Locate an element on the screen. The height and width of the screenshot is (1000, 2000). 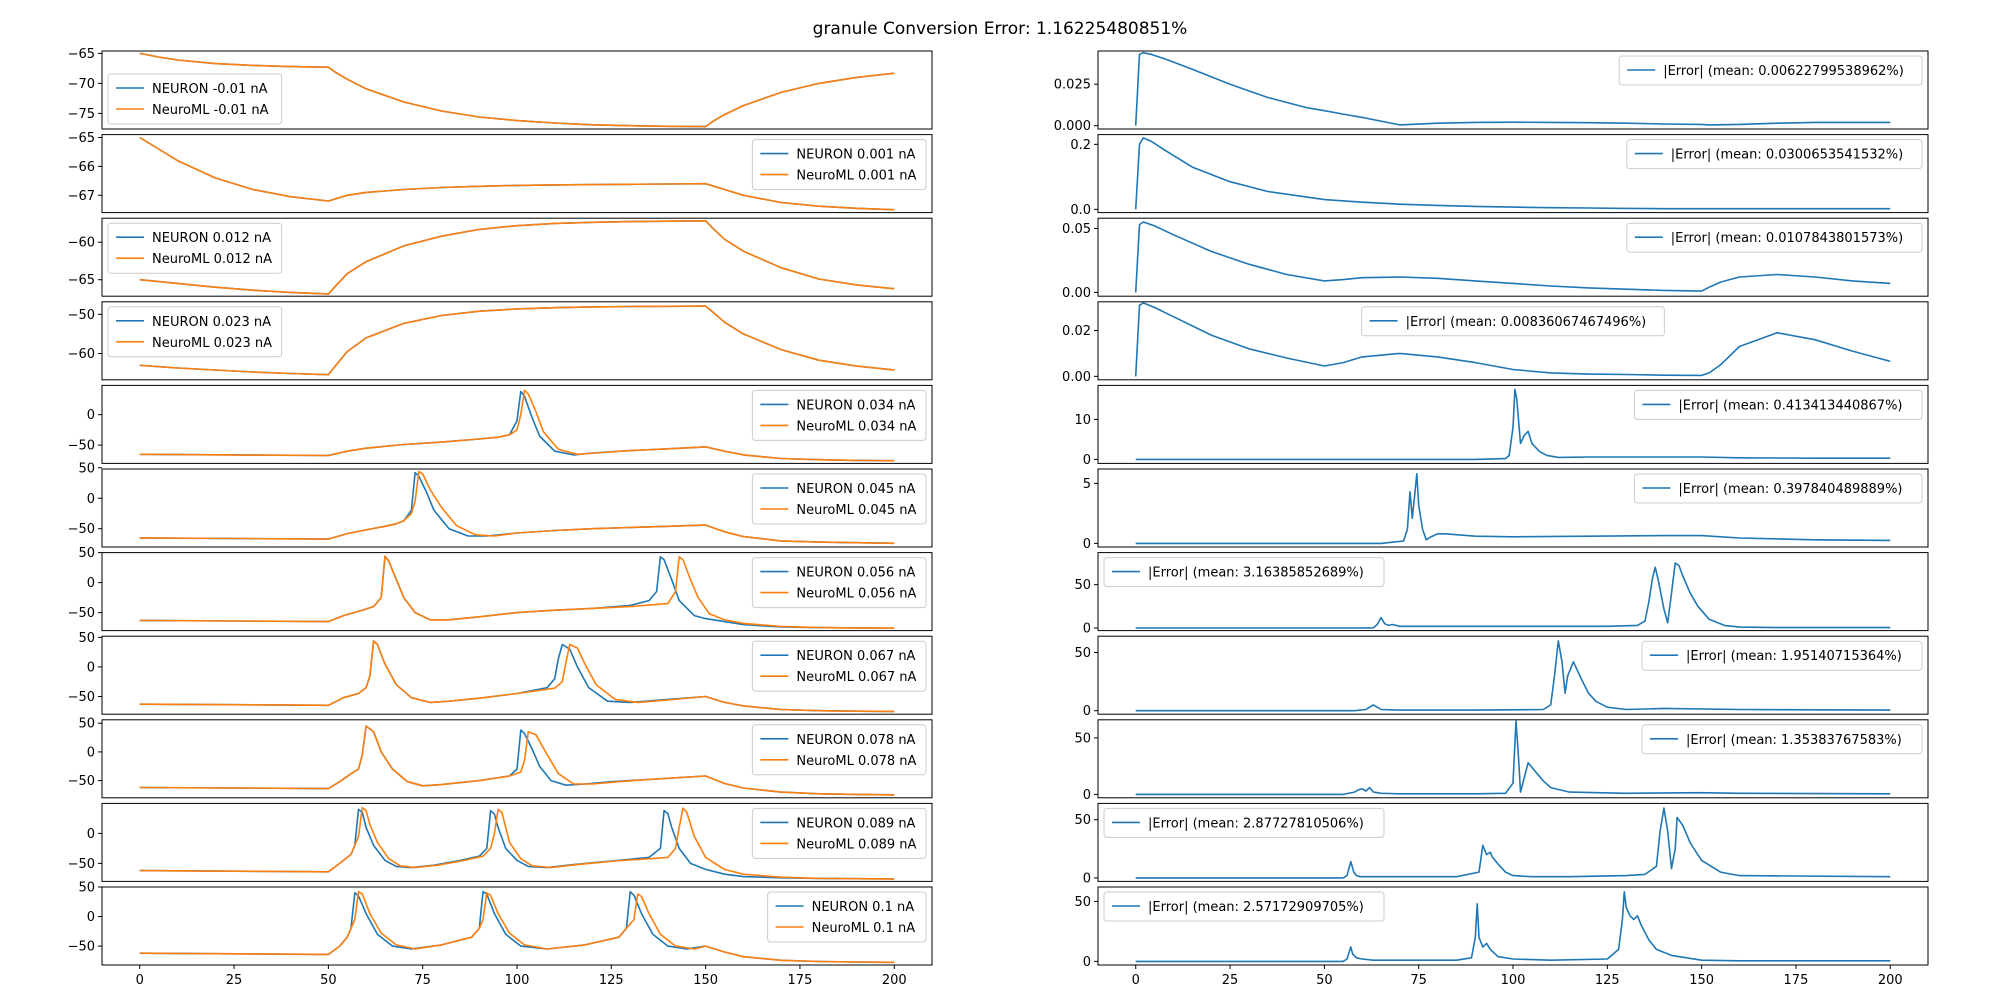
legend: NEURON 0.001 nA NeuroML 0.001 nA is located at coordinates (839, 165).